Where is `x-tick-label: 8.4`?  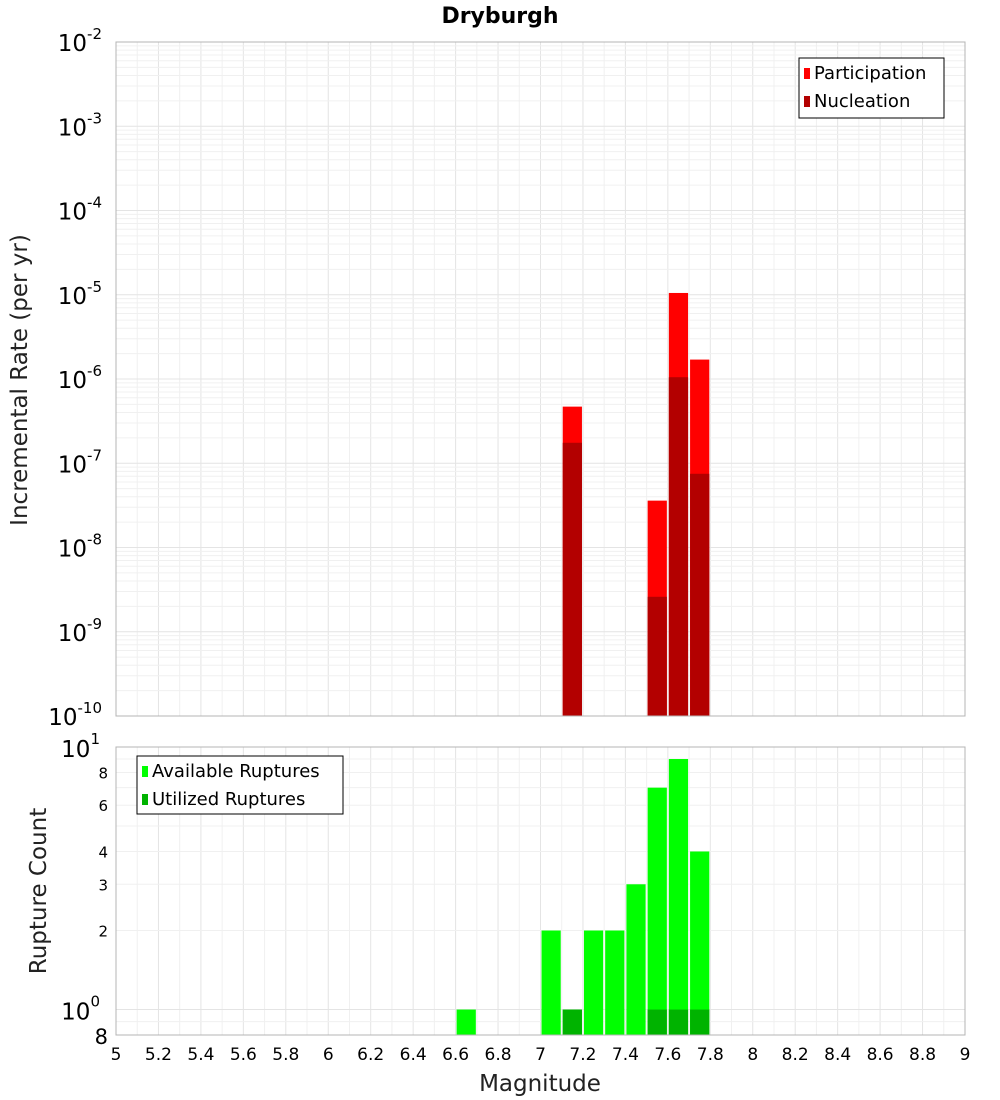
x-tick-label: 8.4 is located at coordinates (837, 1055).